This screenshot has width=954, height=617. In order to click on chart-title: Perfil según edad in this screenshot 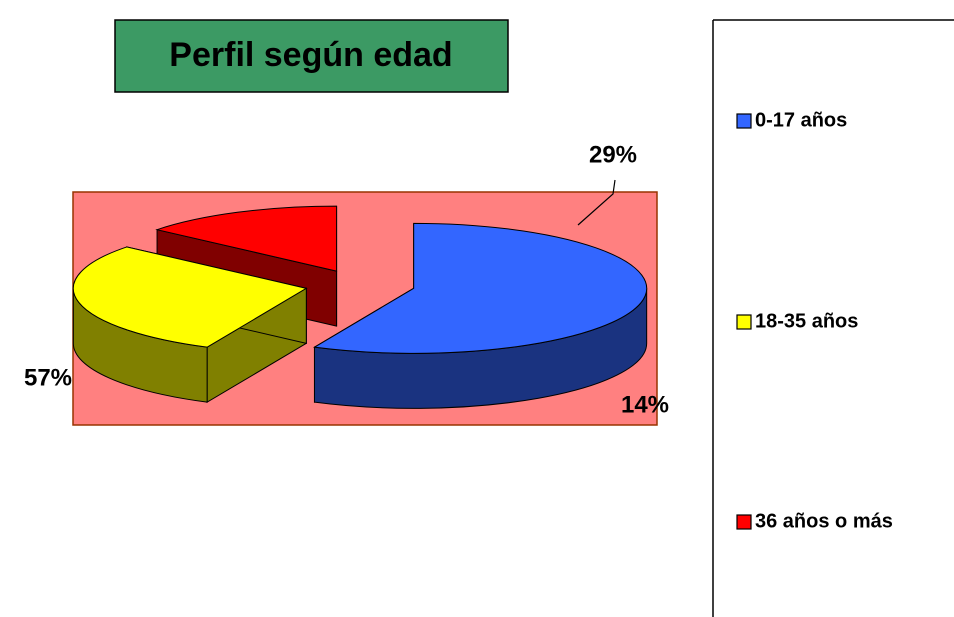, I will do `click(310, 55)`.